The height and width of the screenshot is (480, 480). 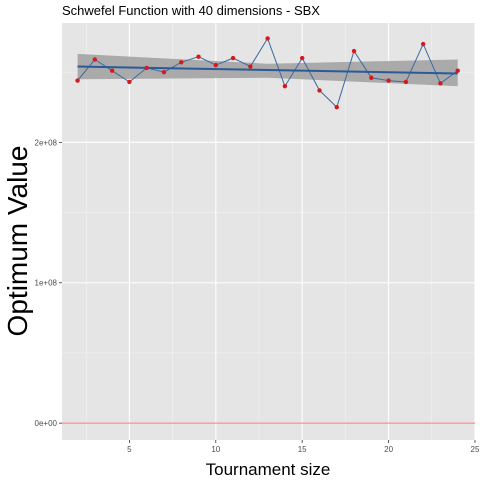 I want to click on y-axis-ticks: 0e+00 1e+08 2e+08, so click(x=48, y=283).